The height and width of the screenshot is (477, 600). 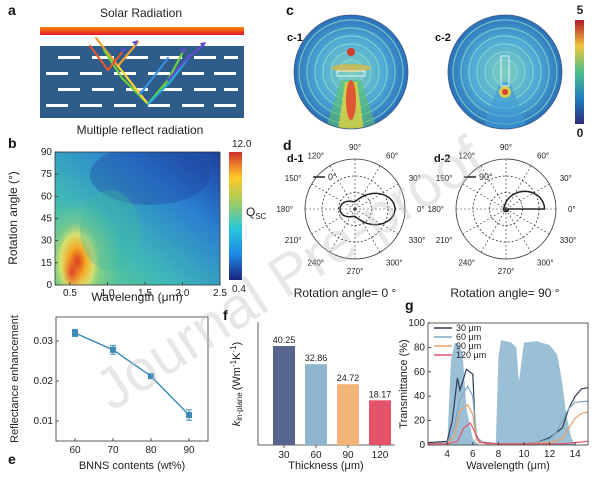 I want to click on plot-g-xlabel: Wavelength (μm), so click(x=508, y=466).